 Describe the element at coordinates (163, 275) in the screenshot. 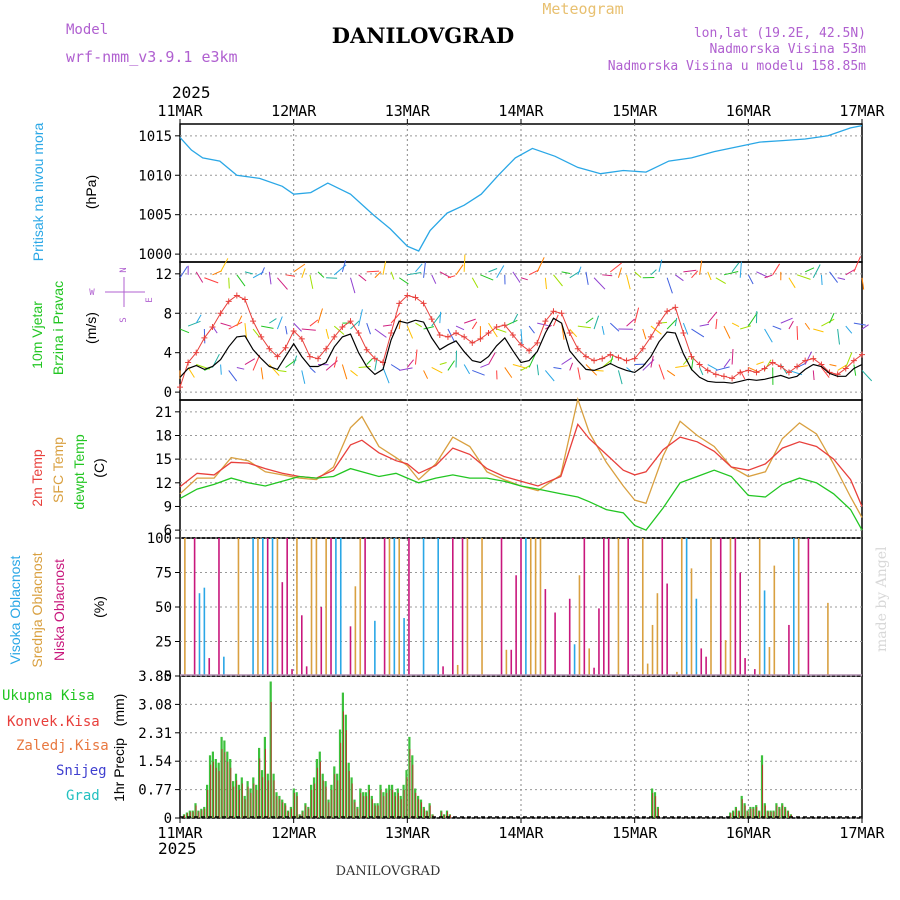

I see `y-tick-label: 12` at that location.